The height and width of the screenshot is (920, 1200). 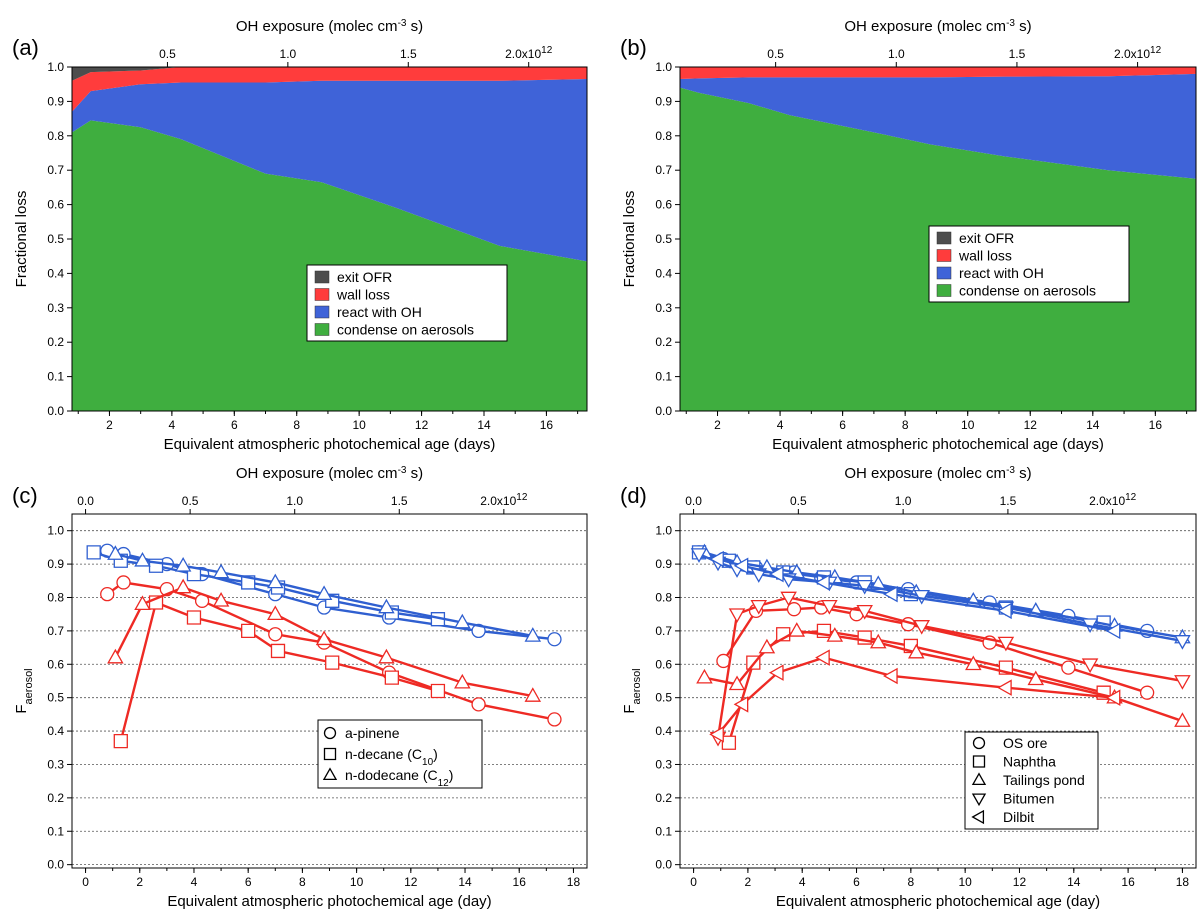 I want to click on legend-swatch, so click(x=944, y=255).